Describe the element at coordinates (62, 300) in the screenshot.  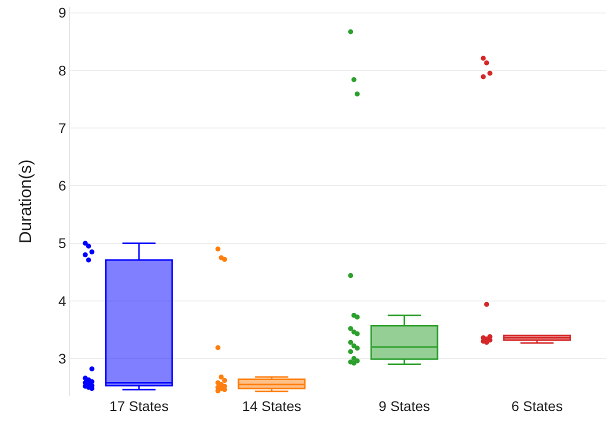
I see `y-tick-label: 4` at that location.